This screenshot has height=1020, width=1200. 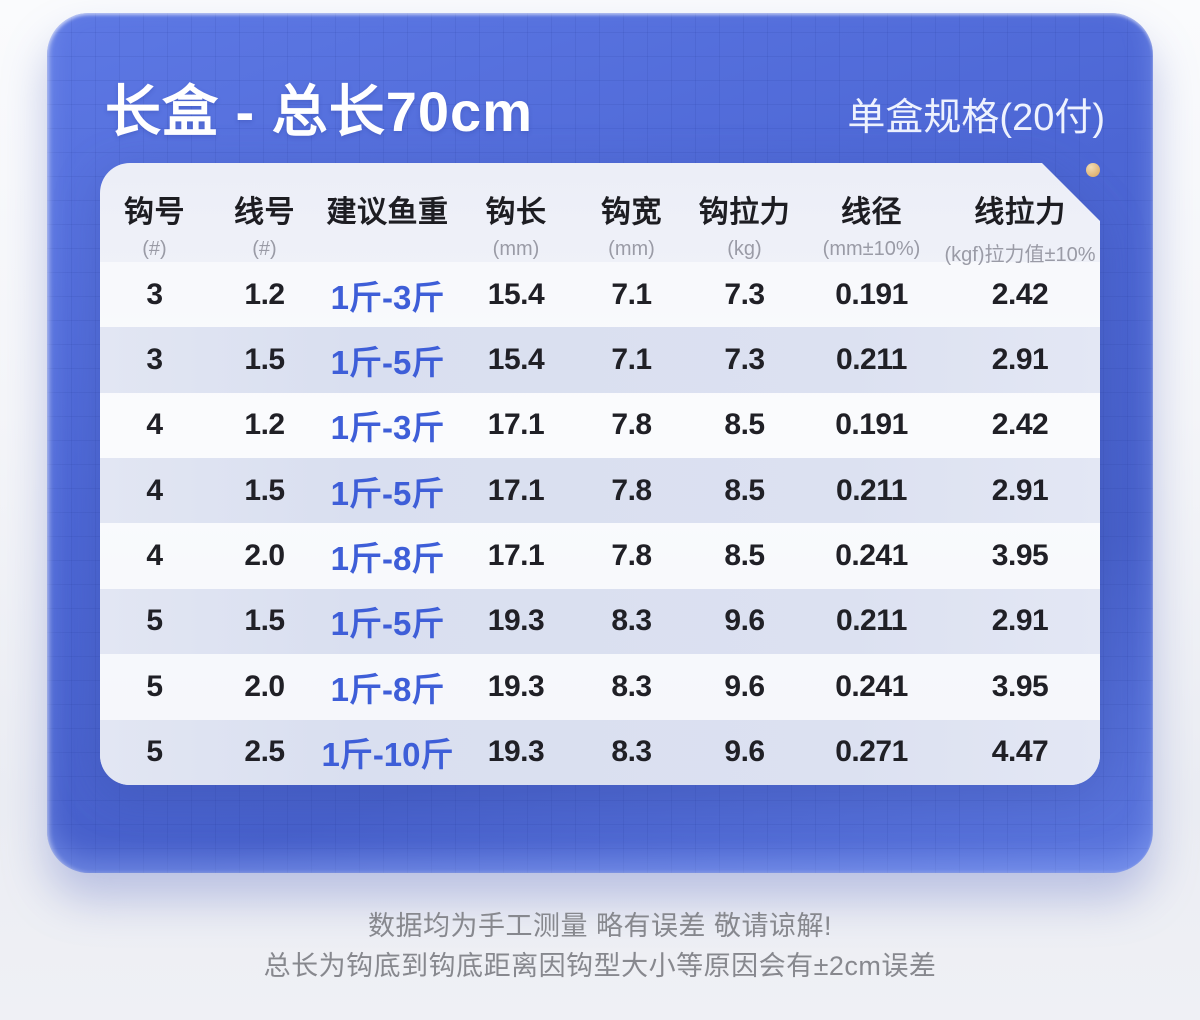 I want to click on cell-line-pull-strength: 3.95, so click(x=1020, y=556).